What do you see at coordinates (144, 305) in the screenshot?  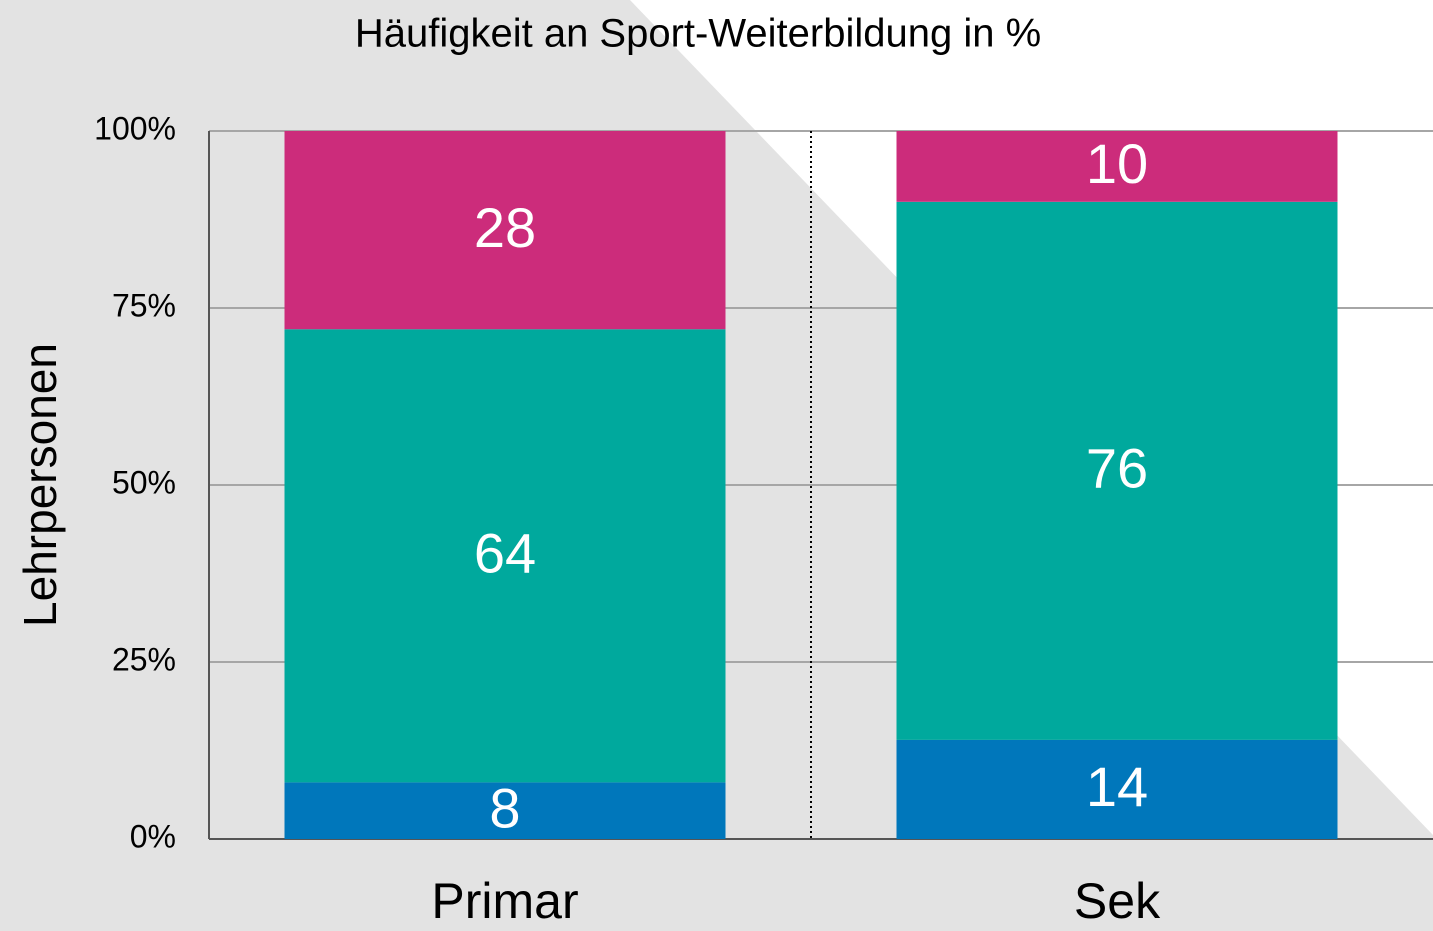 I see `y-tick-label: 75%` at bounding box center [144, 305].